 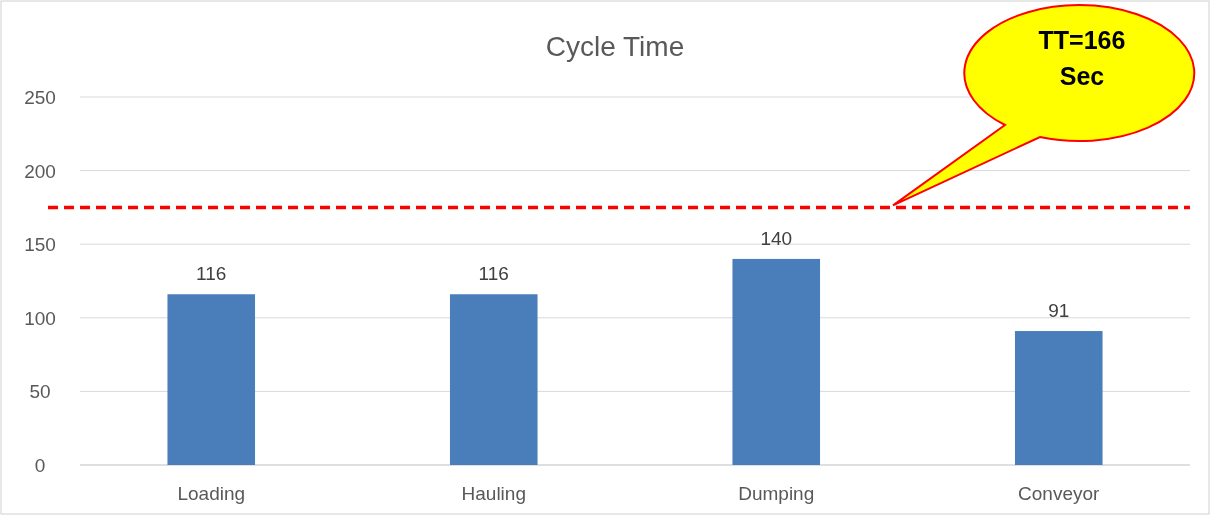 What do you see at coordinates (1059, 311) in the screenshot?
I see `data-label: 91` at bounding box center [1059, 311].